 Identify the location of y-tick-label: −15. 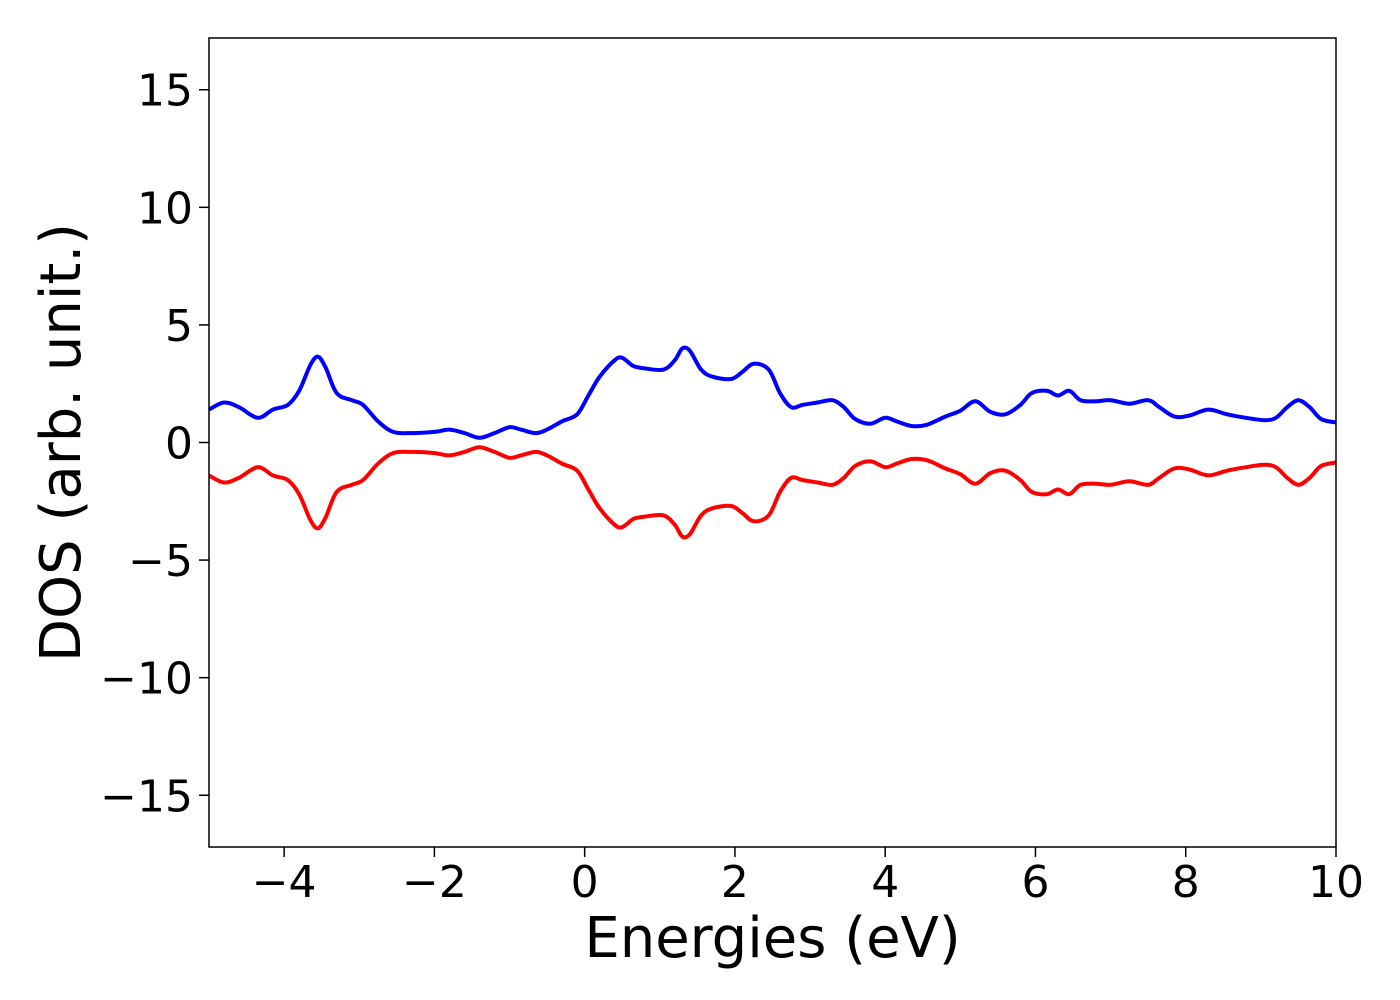
(146, 796).